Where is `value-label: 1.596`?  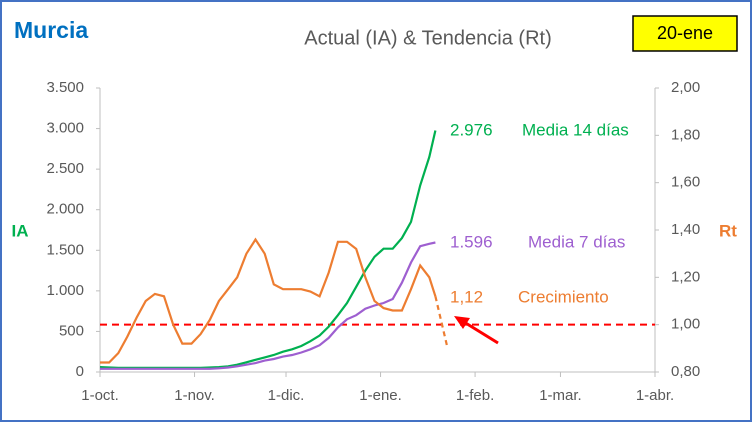
value-label: 1.596 is located at coordinates (471, 241).